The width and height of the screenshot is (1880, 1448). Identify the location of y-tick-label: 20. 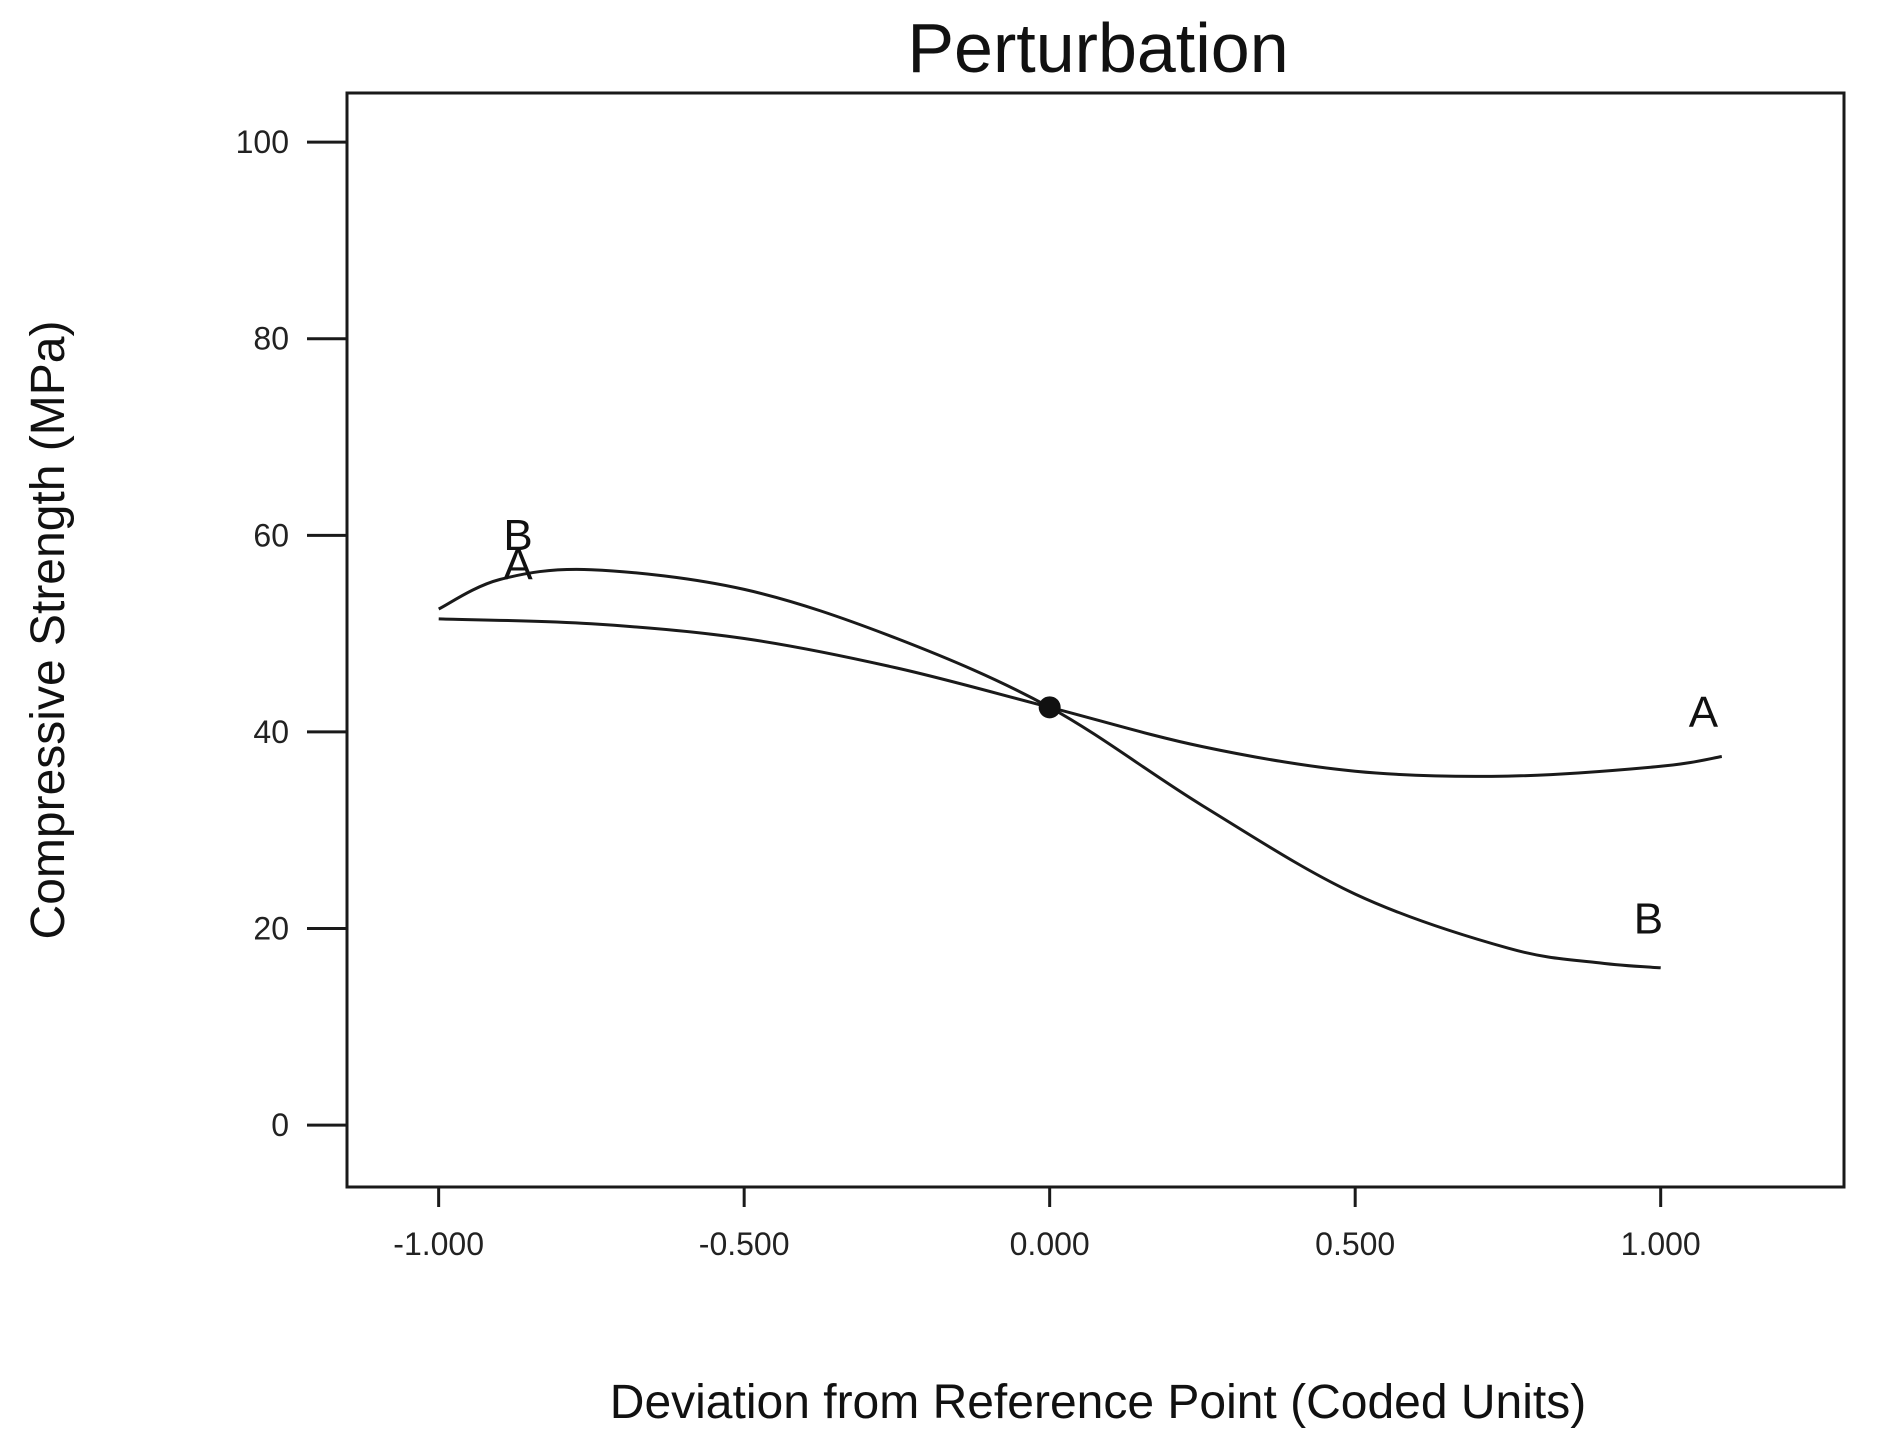
(271, 928).